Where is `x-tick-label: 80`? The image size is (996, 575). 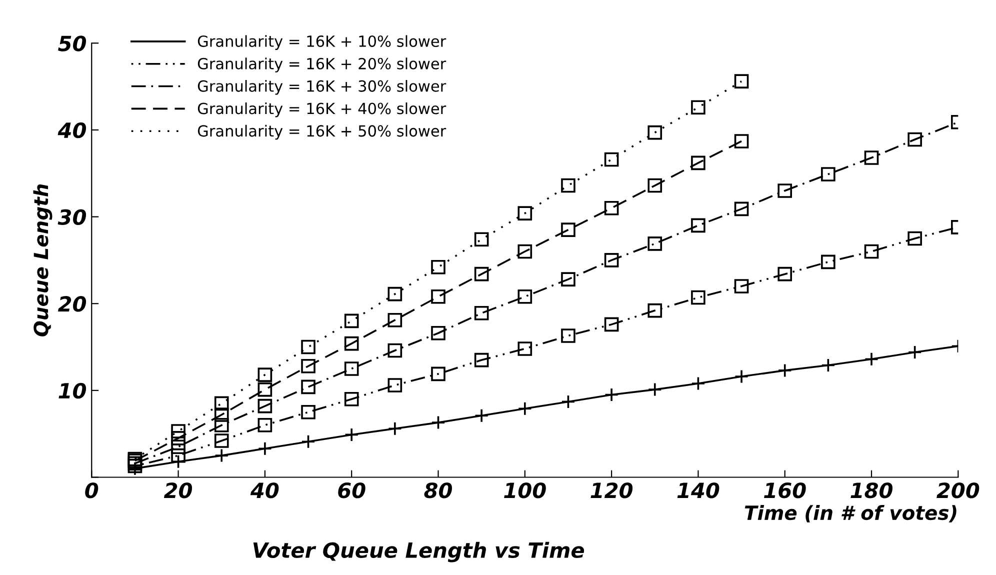
x-tick-label: 80 is located at coordinates (438, 490).